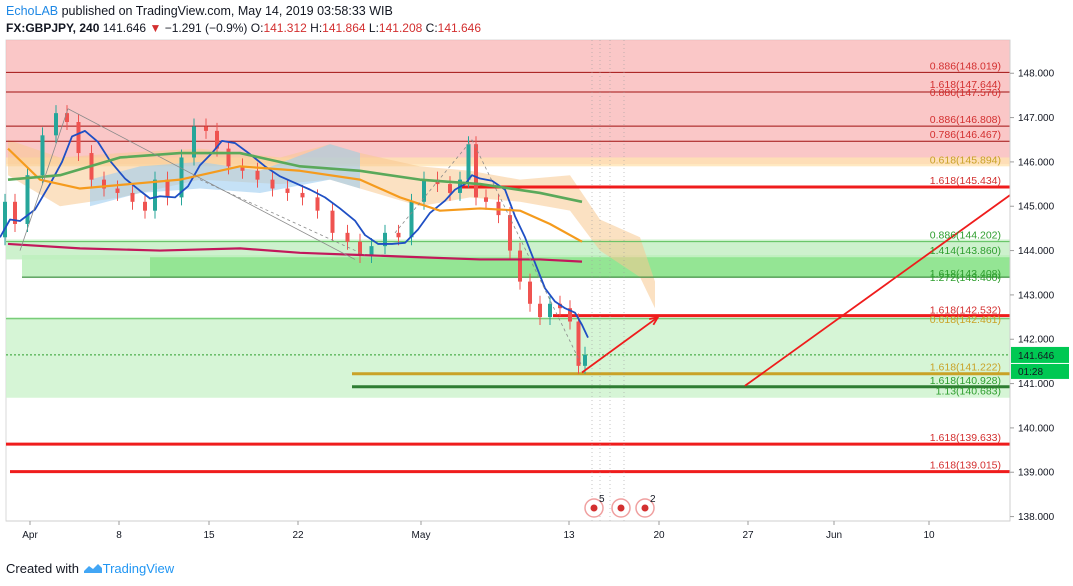 The height and width of the screenshot is (586, 1073). What do you see at coordinates (1036, 162) in the screenshot?
I see `y-tick-label-8: 146.000` at bounding box center [1036, 162].